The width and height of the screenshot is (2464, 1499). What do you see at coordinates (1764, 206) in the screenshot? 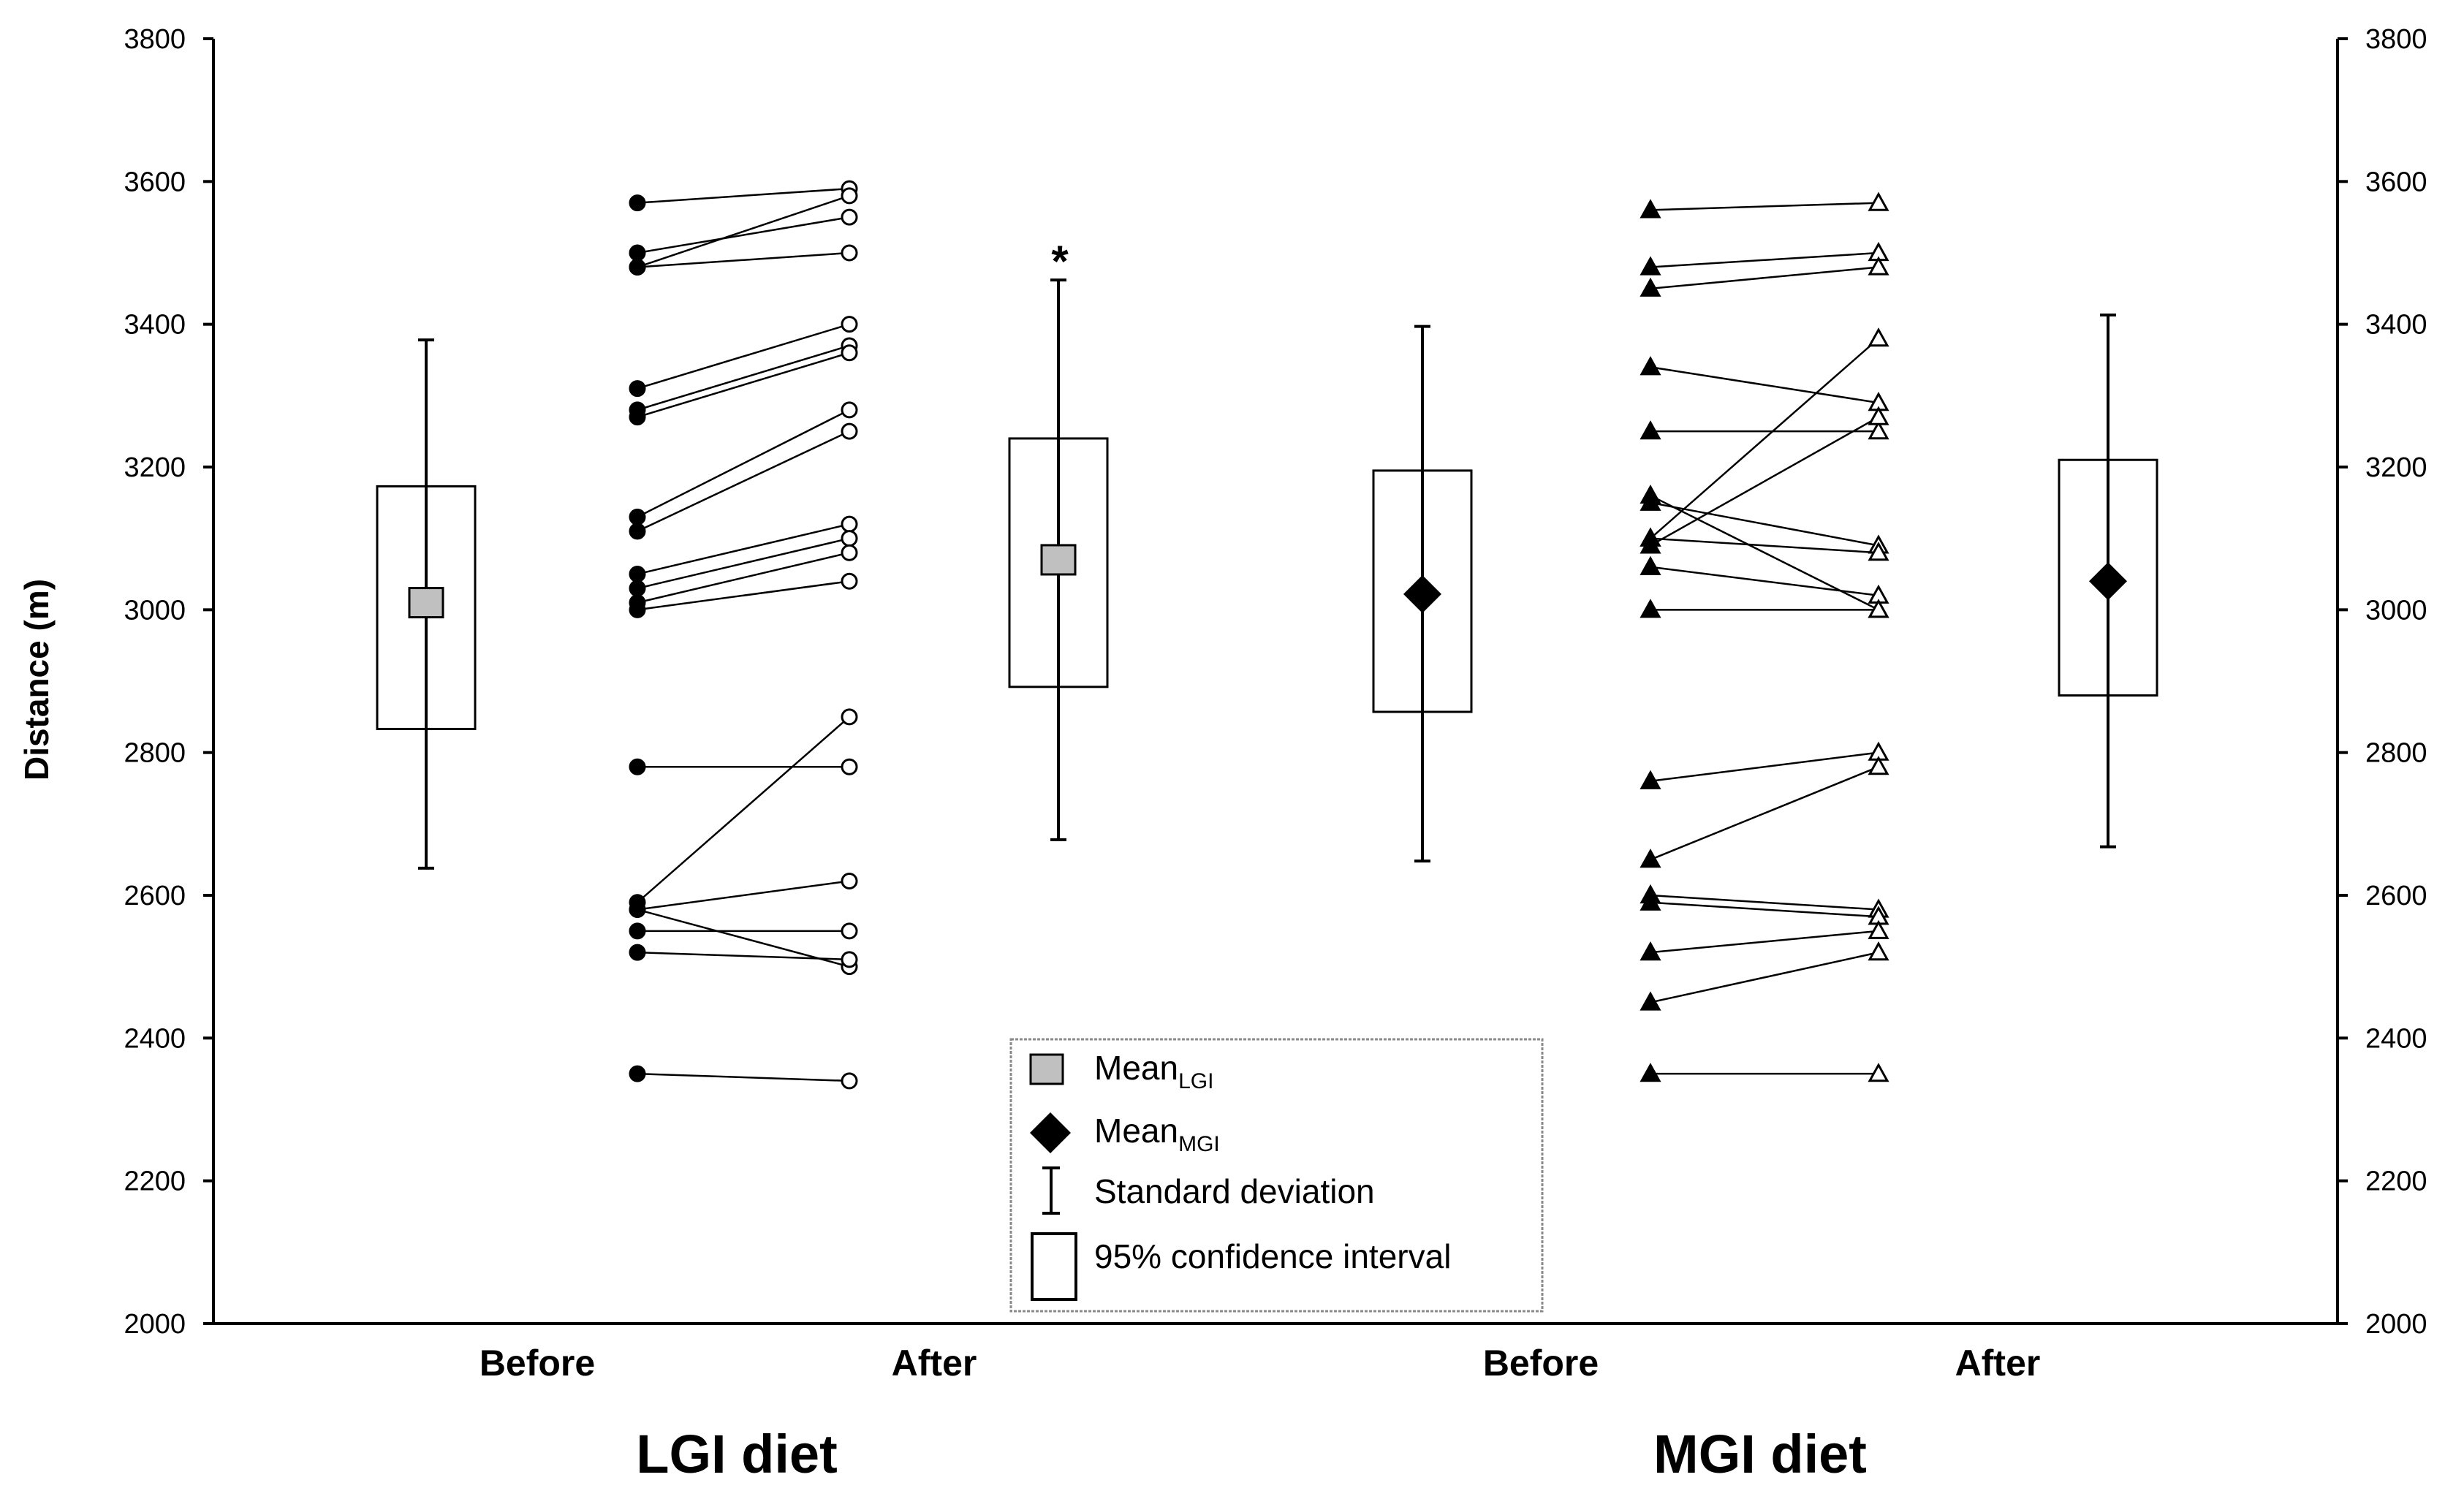
I see `series-1-pair-0-line` at bounding box center [1764, 206].